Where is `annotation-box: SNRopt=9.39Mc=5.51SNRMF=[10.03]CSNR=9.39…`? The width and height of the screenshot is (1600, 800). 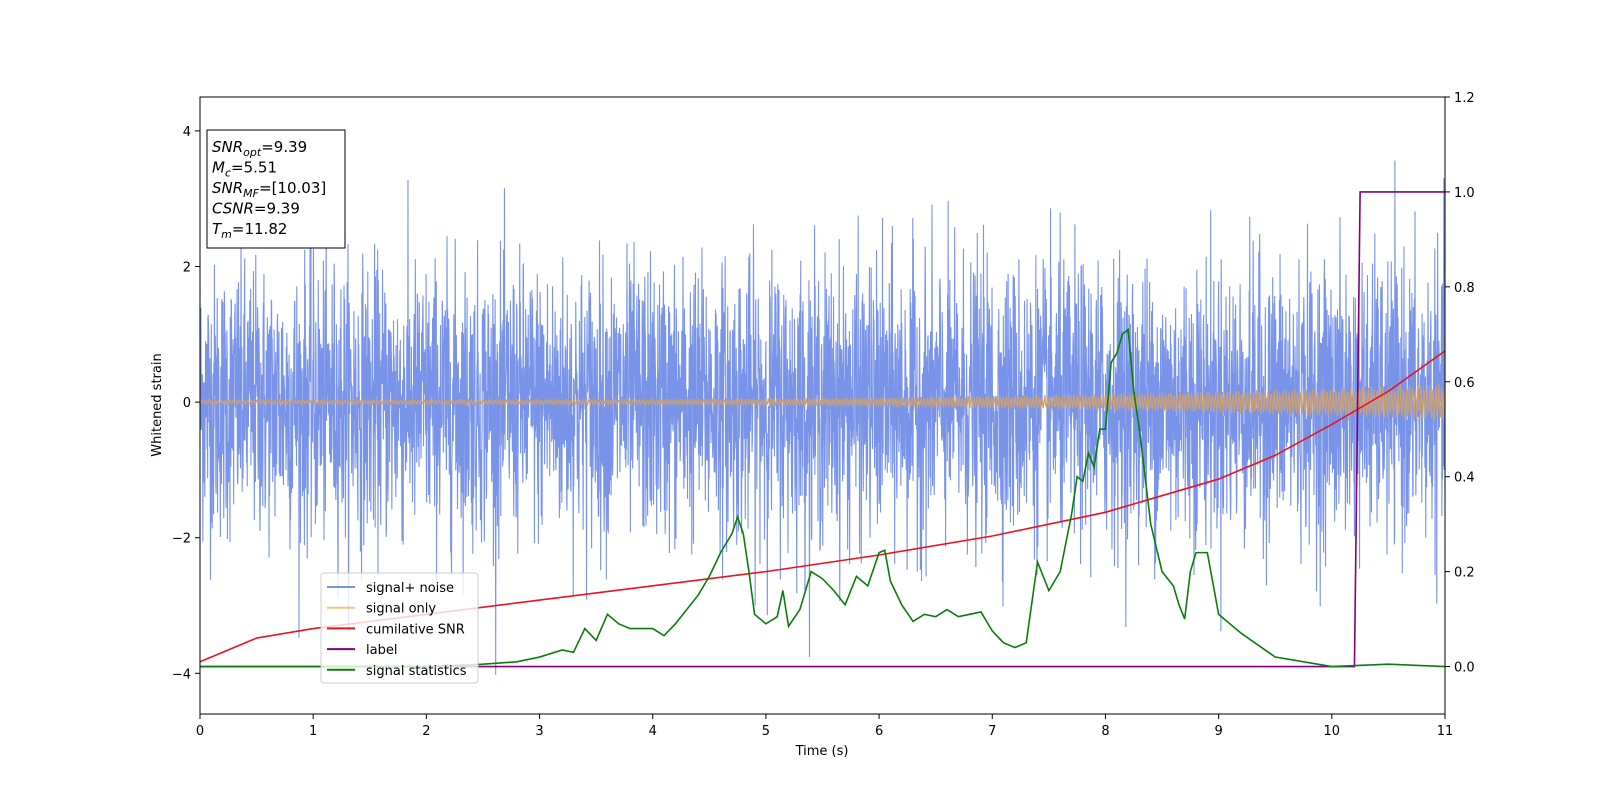 annotation-box: SNRopt=9.39Mc=5.51SNRMF=[10.03]CSNR=9.39… is located at coordinates (276, 189).